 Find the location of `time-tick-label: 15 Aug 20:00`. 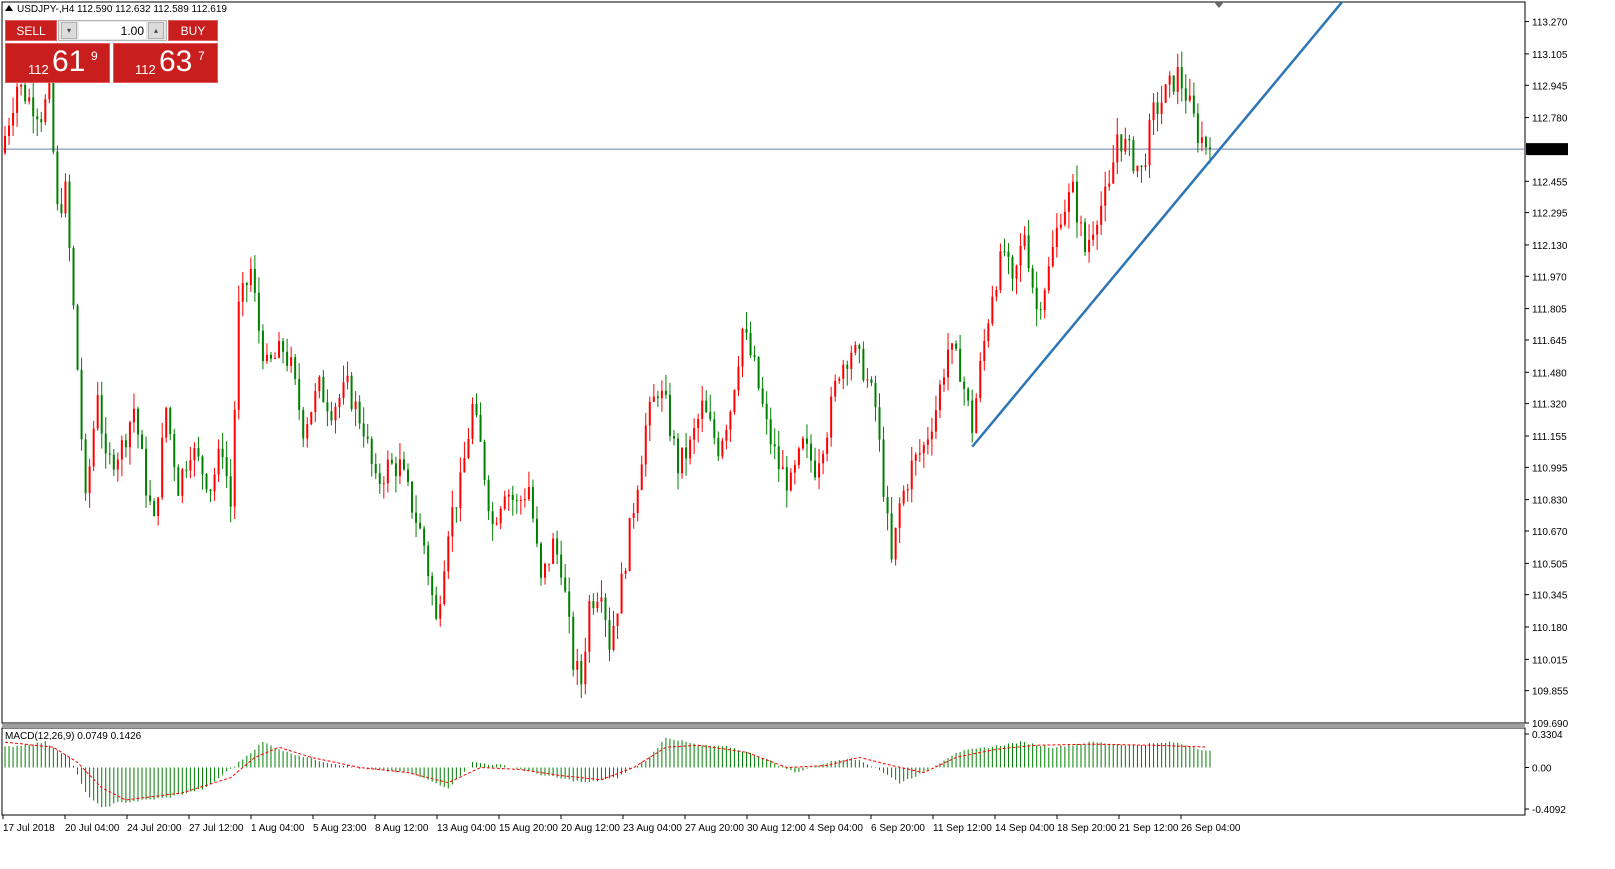

time-tick-label: 15 Aug 20:00 is located at coordinates (528, 828).